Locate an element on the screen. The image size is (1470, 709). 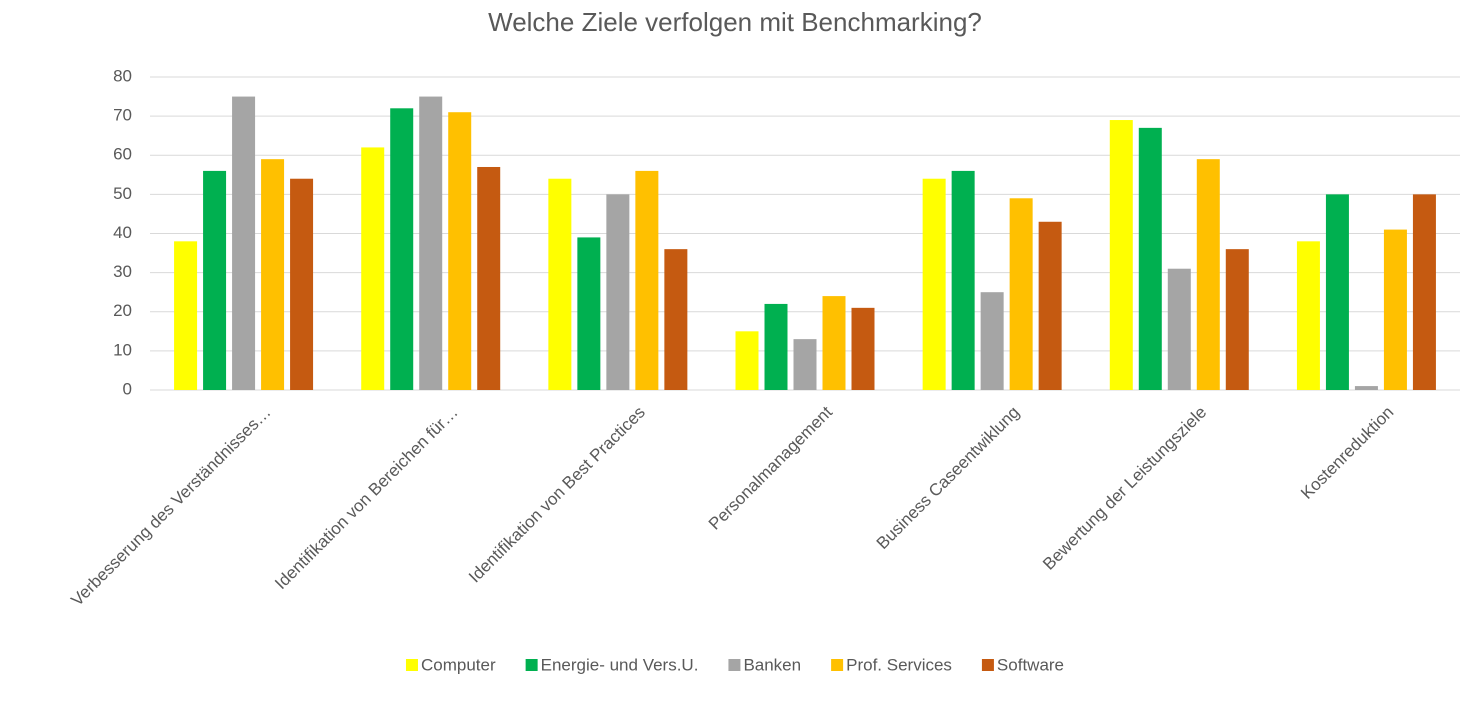
y-tick-label: 20 is located at coordinates (122, 310).